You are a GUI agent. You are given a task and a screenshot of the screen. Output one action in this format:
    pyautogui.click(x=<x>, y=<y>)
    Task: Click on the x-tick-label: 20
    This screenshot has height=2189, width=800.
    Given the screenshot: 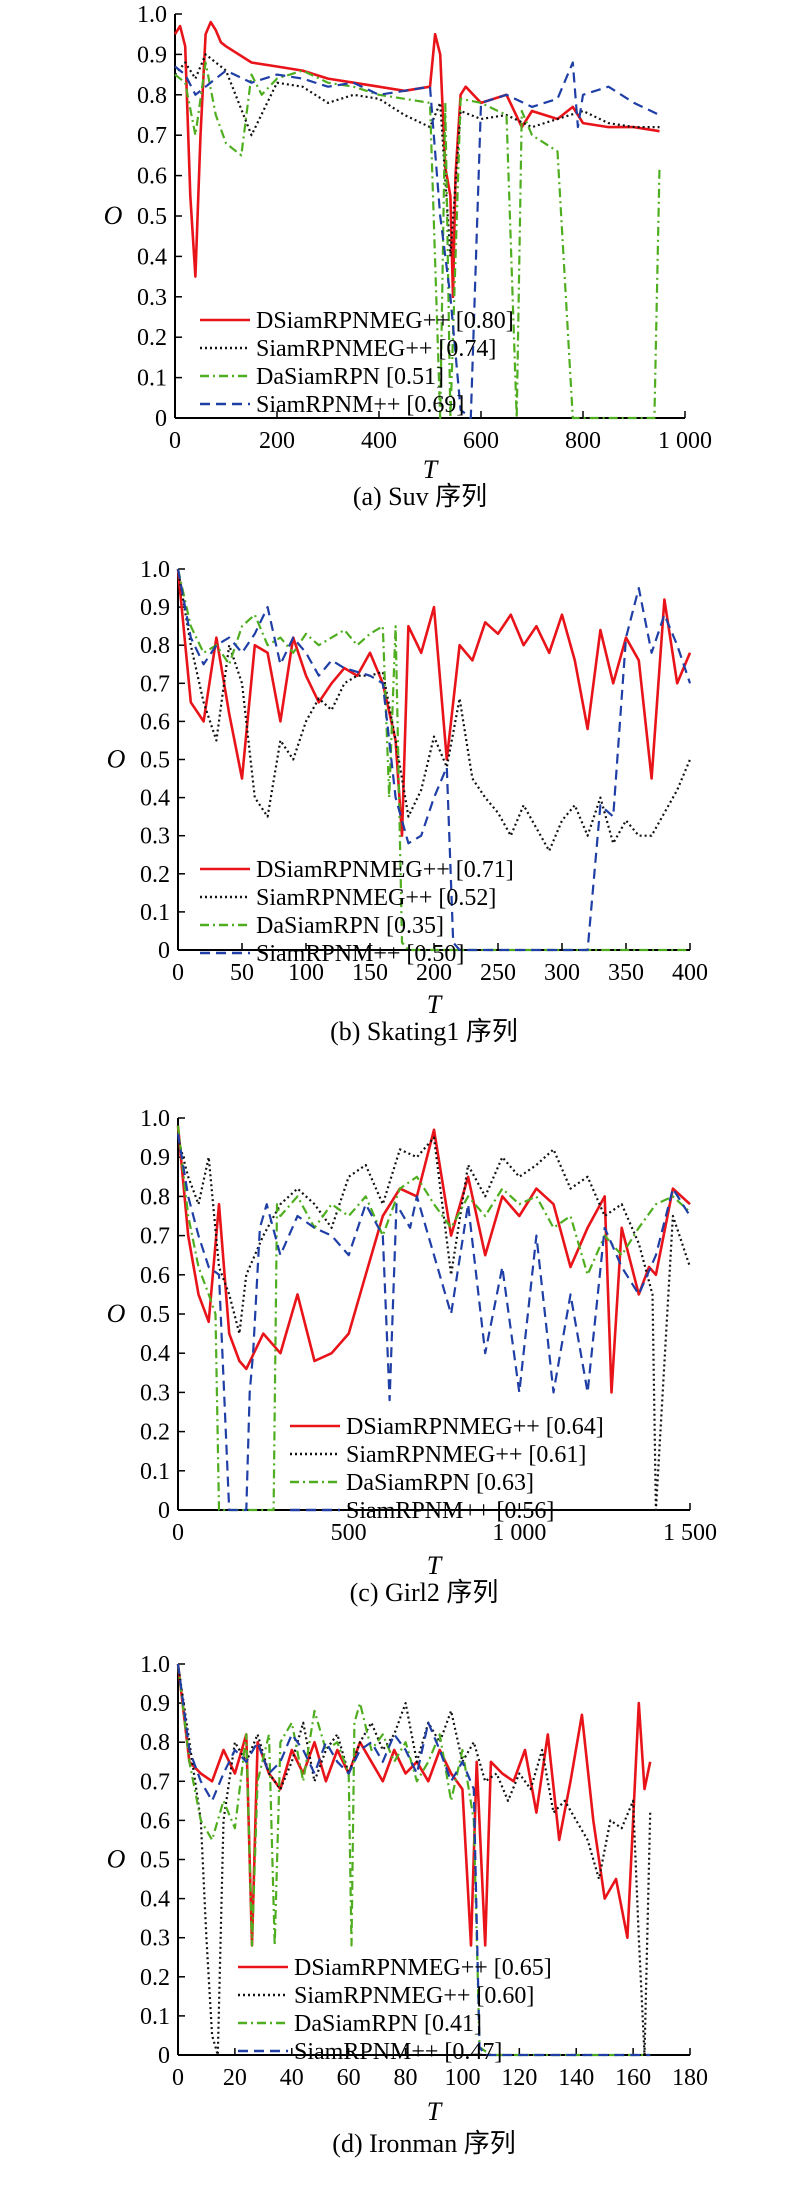 What is the action you would take?
    pyautogui.click(x=235, y=2078)
    